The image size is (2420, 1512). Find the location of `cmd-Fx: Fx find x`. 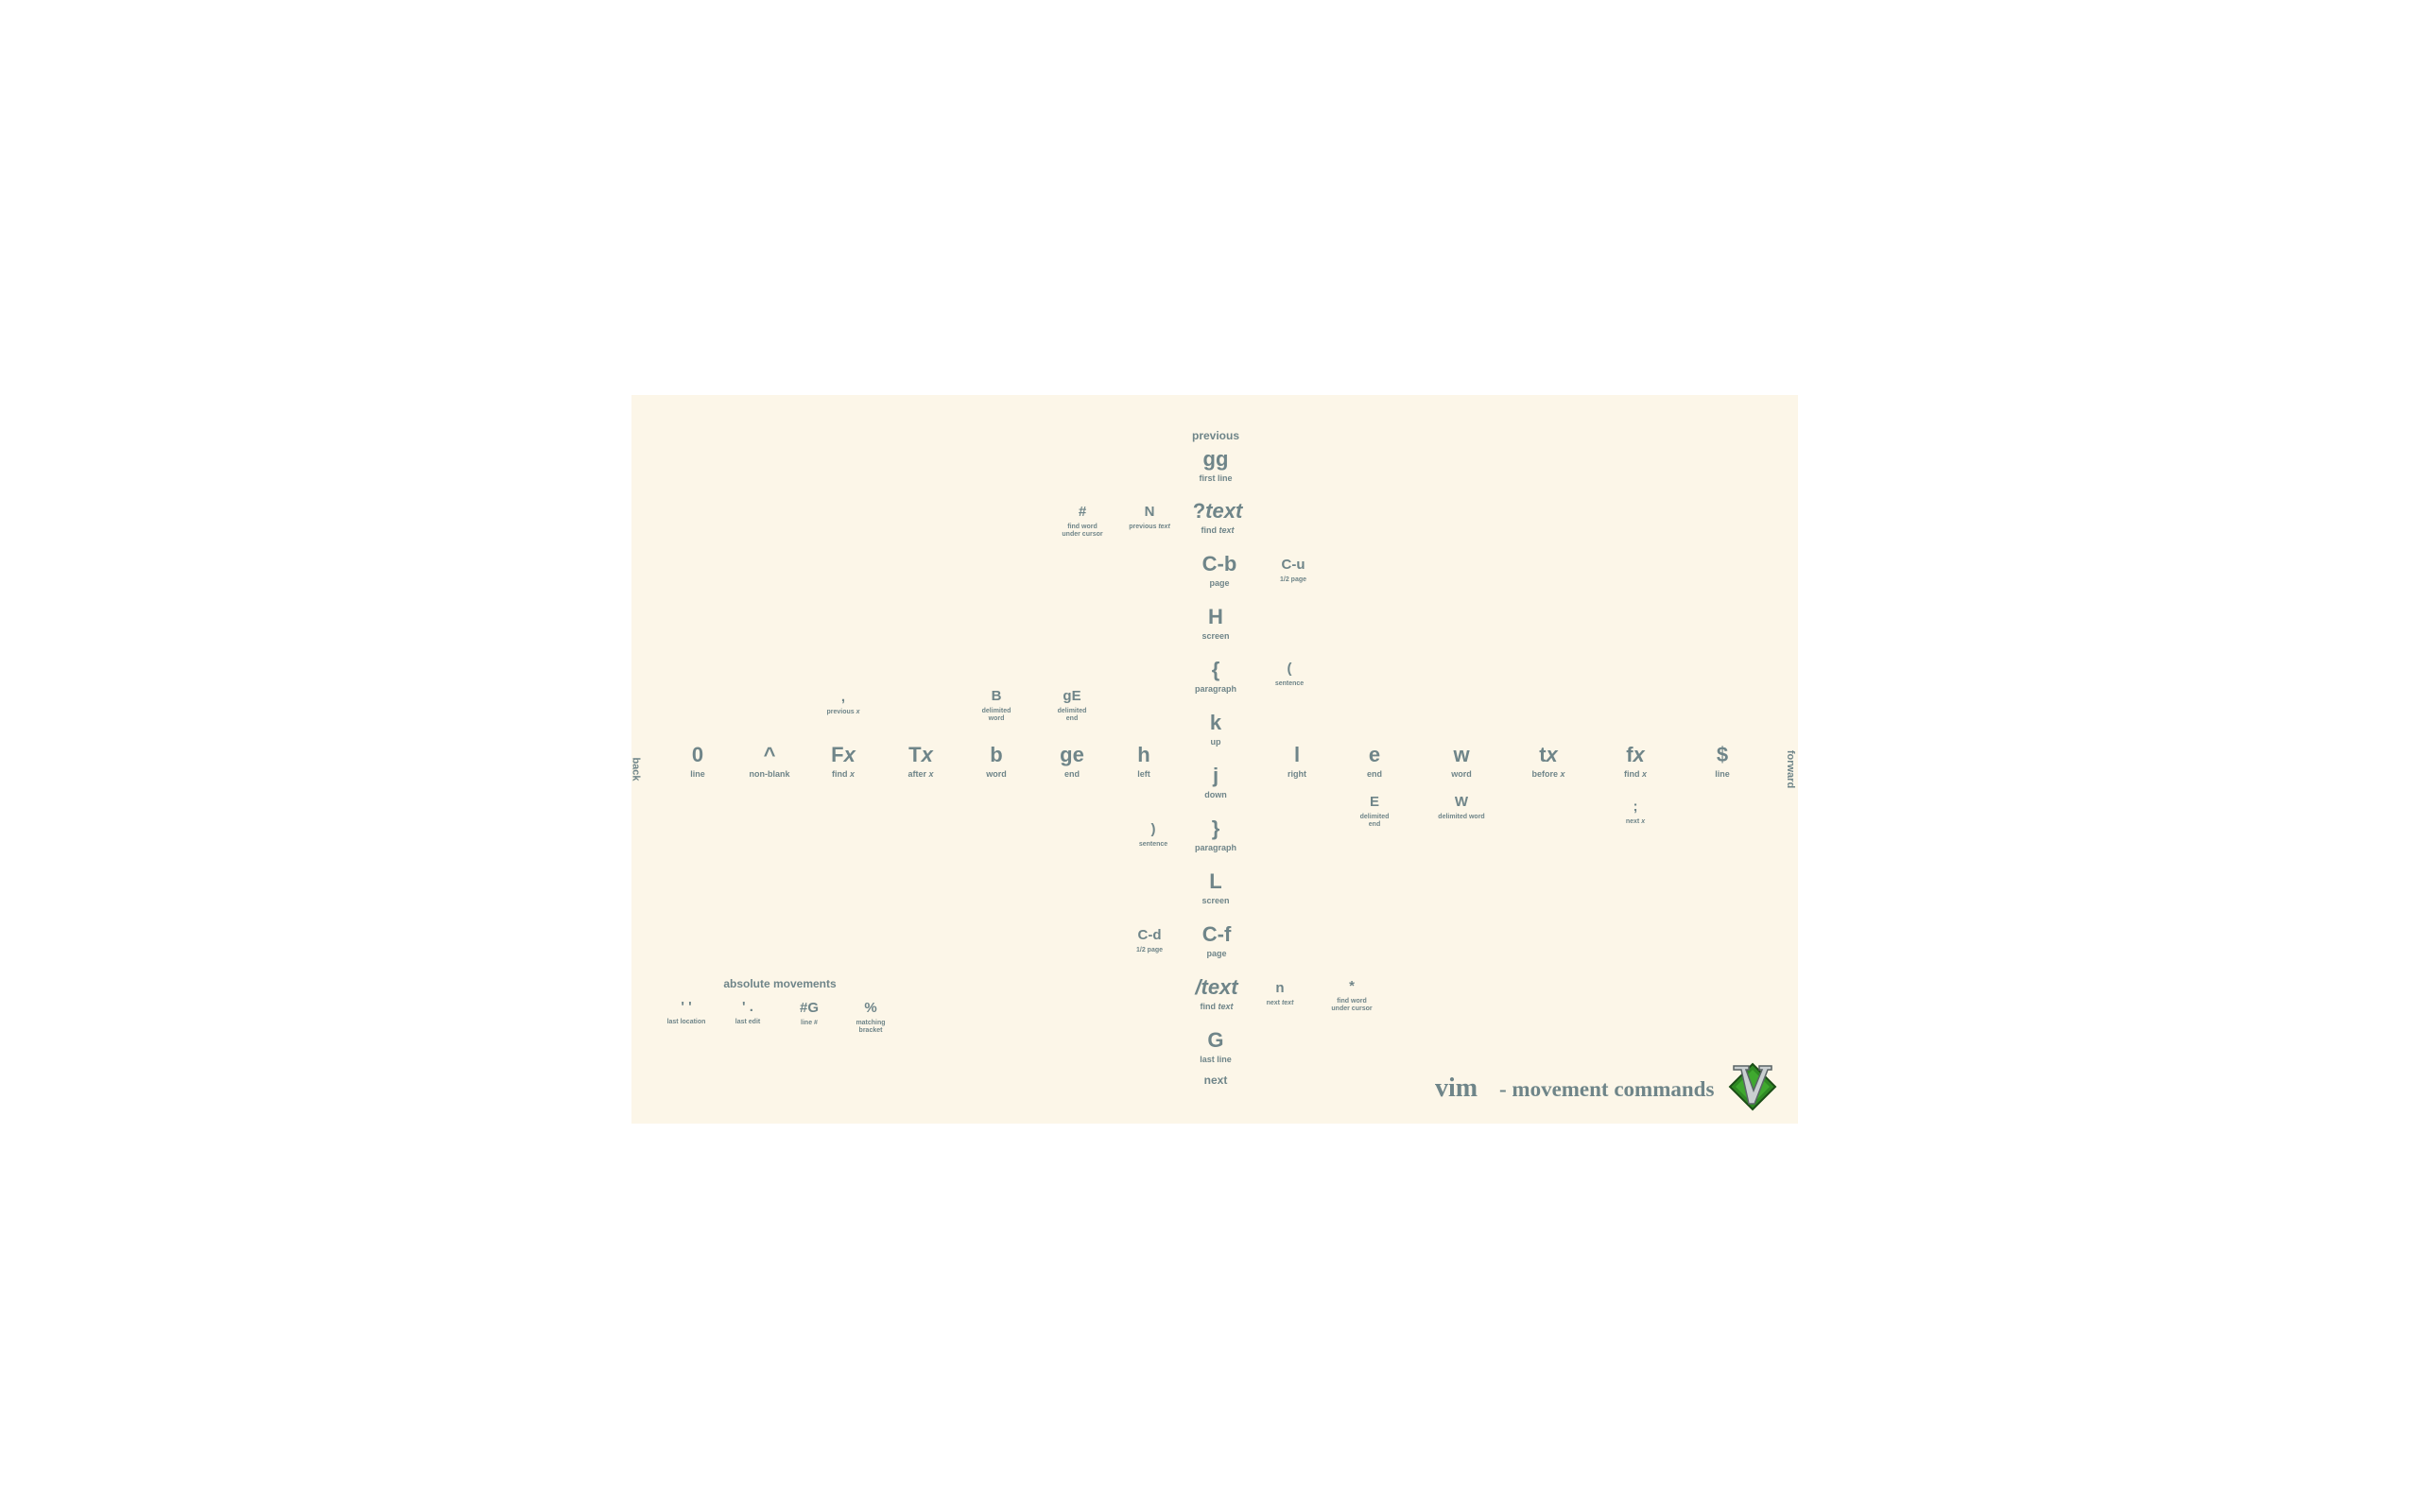

cmd-Fx: Fx find x is located at coordinates (843, 761).